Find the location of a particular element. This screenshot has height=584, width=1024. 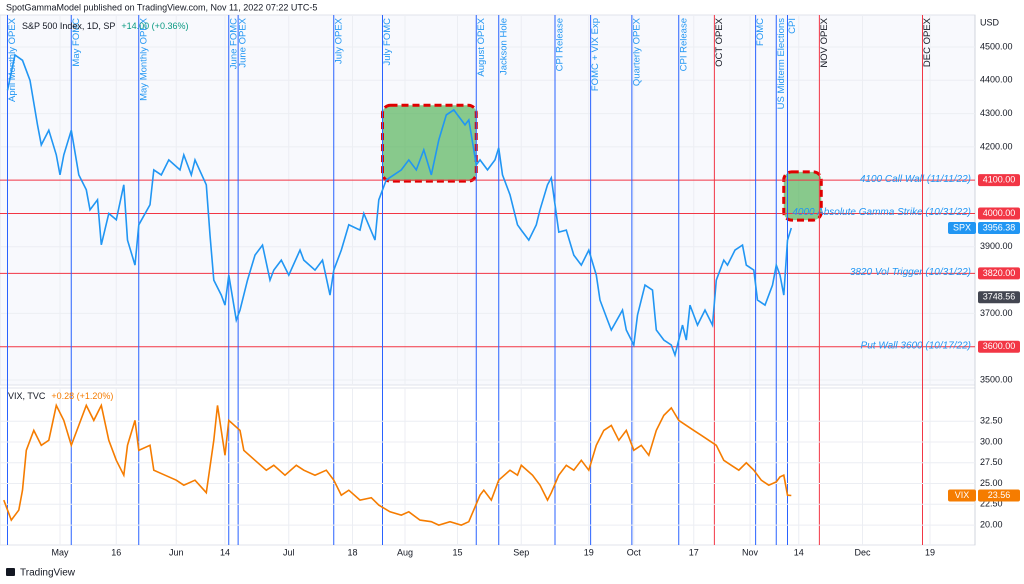

event-label: OCT OPEX is located at coordinates (719, 42).